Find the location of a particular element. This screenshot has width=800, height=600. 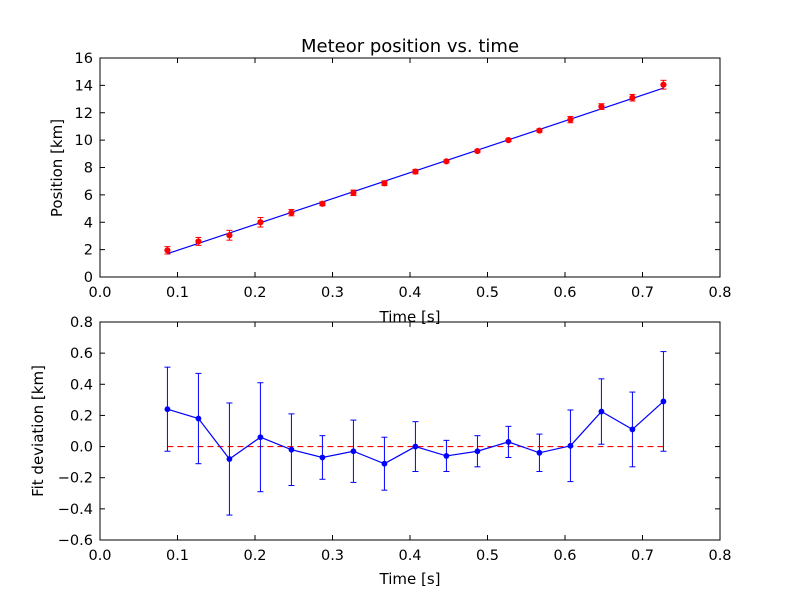

deviation-y-tick-label: 0.6 is located at coordinates (81, 354).